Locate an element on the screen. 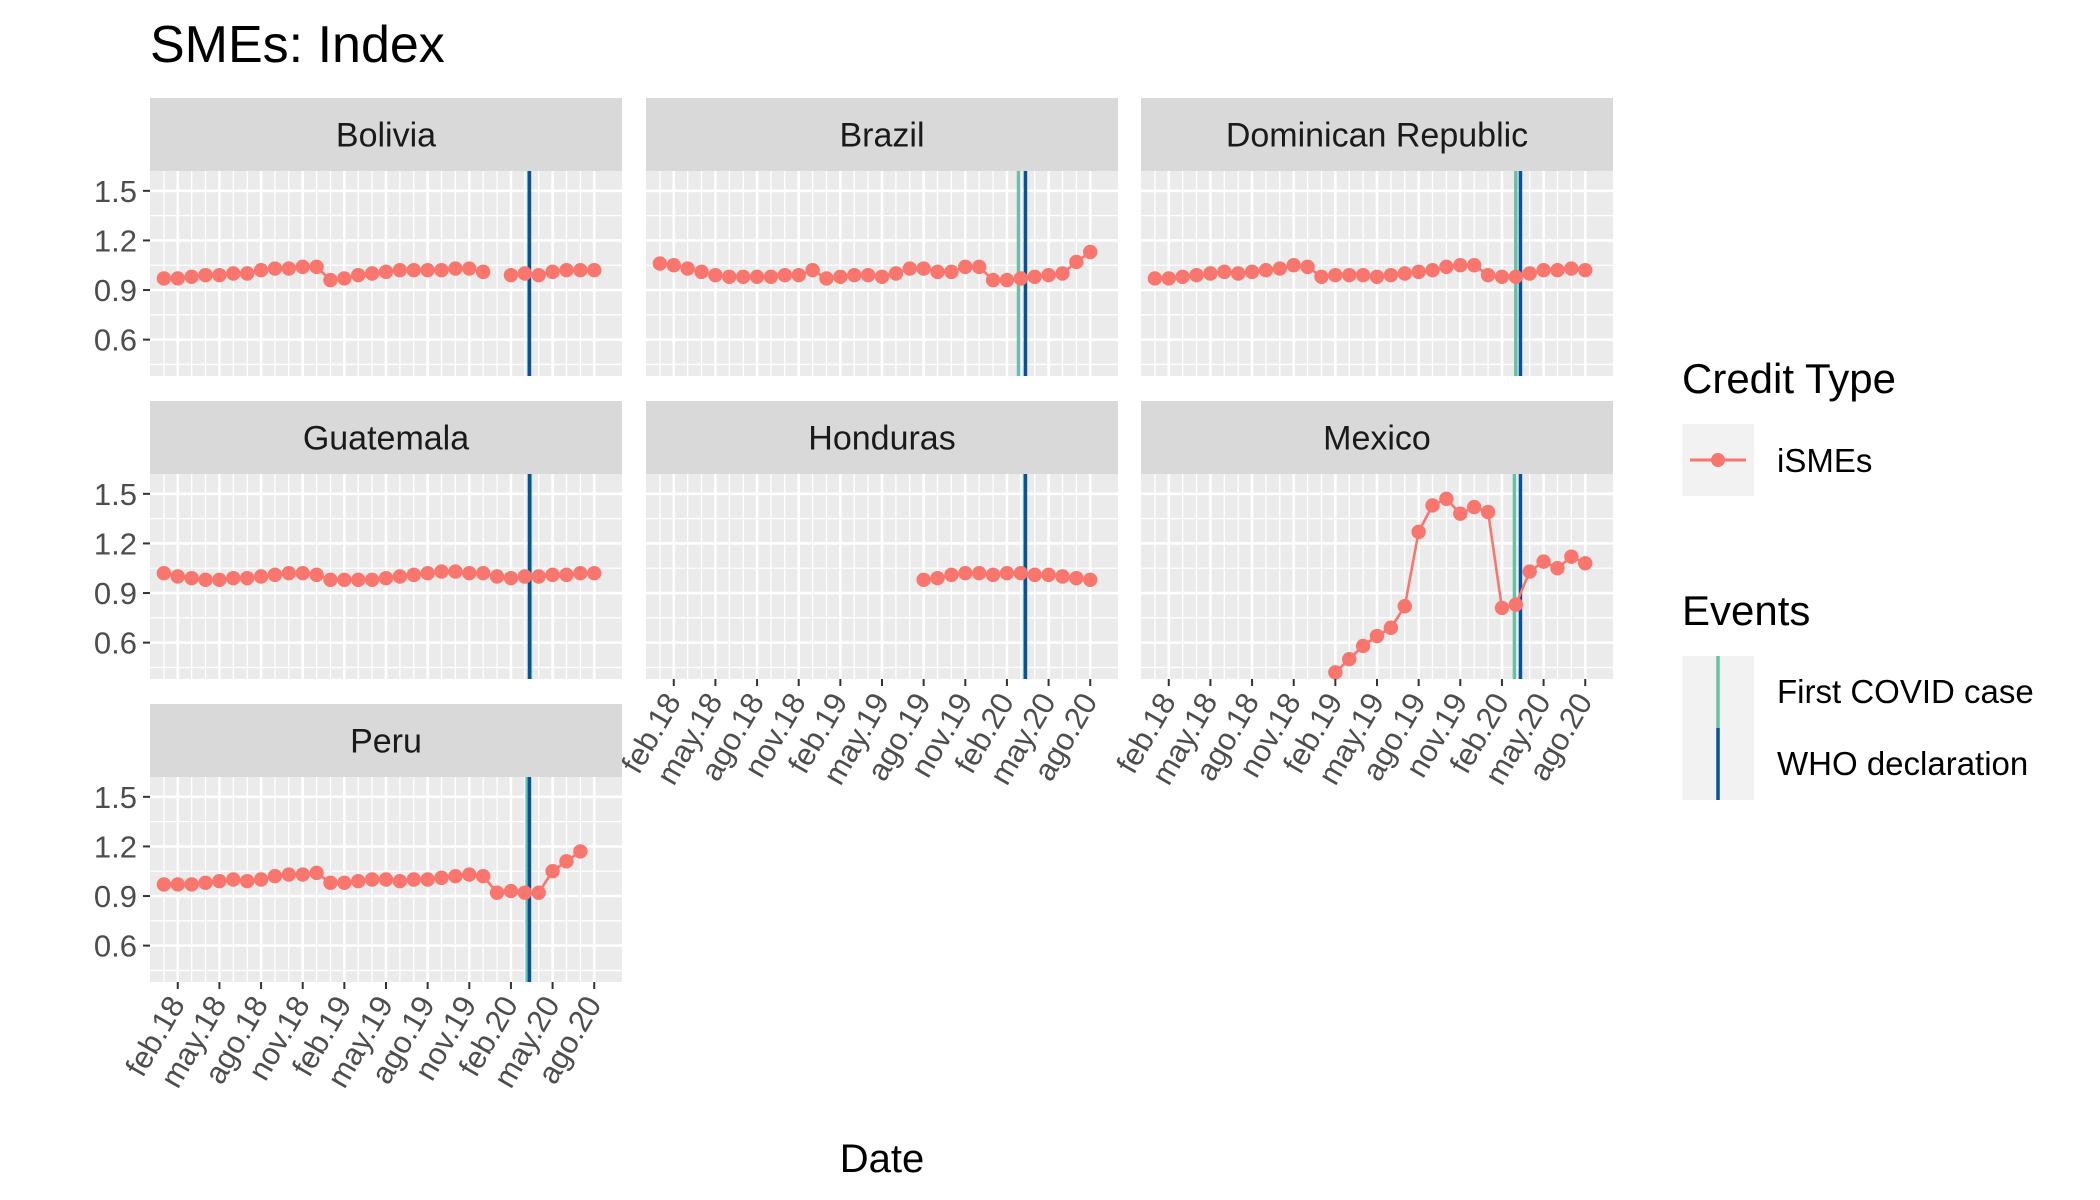 Image resolution: width=2100 pixels, height=1200 pixels. legend-title-events: Events is located at coordinates (1746, 610).